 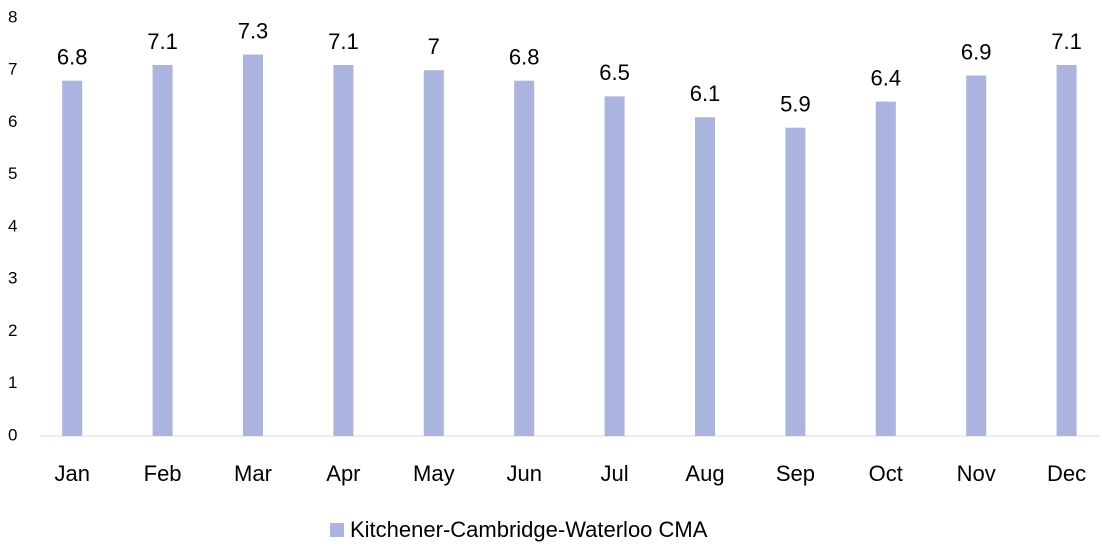 What do you see at coordinates (12, 225) in the screenshot?
I see `y-tick-label: 4` at bounding box center [12, 225].